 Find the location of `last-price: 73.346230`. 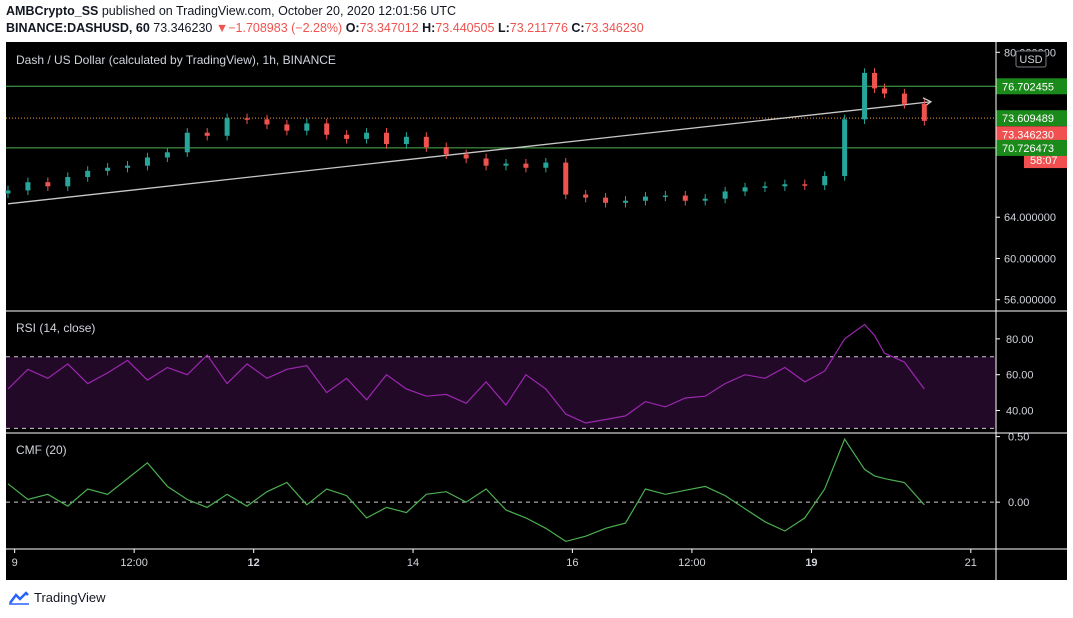

last-price: 73.346230 is located at coordinates (183, 28).